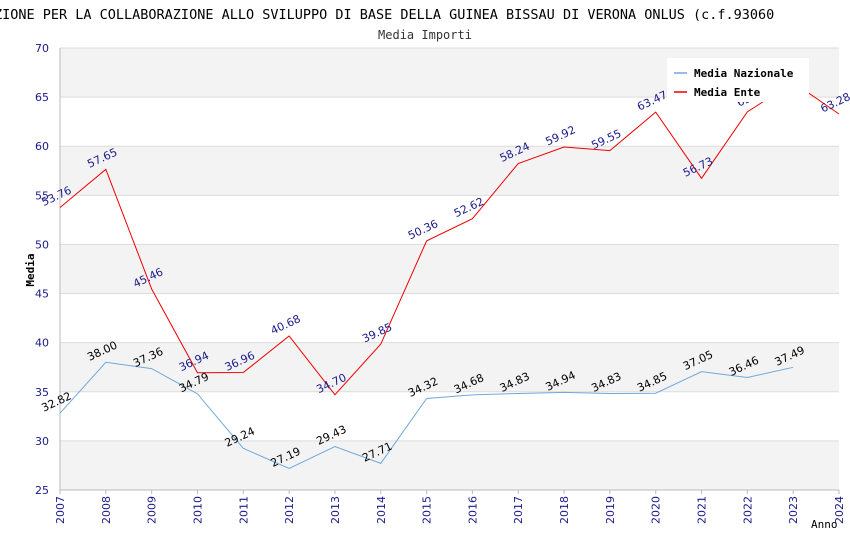 This screenshot has width=850, height=550. I want to click on legend-box, so click(738, 80).